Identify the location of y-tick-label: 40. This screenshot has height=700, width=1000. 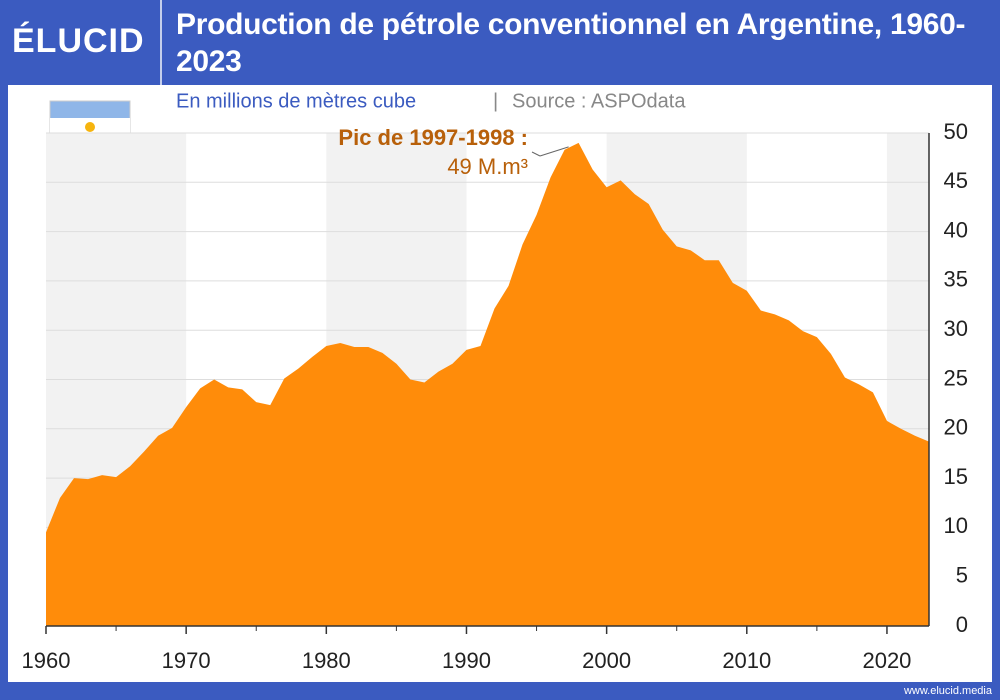
(956, 229).